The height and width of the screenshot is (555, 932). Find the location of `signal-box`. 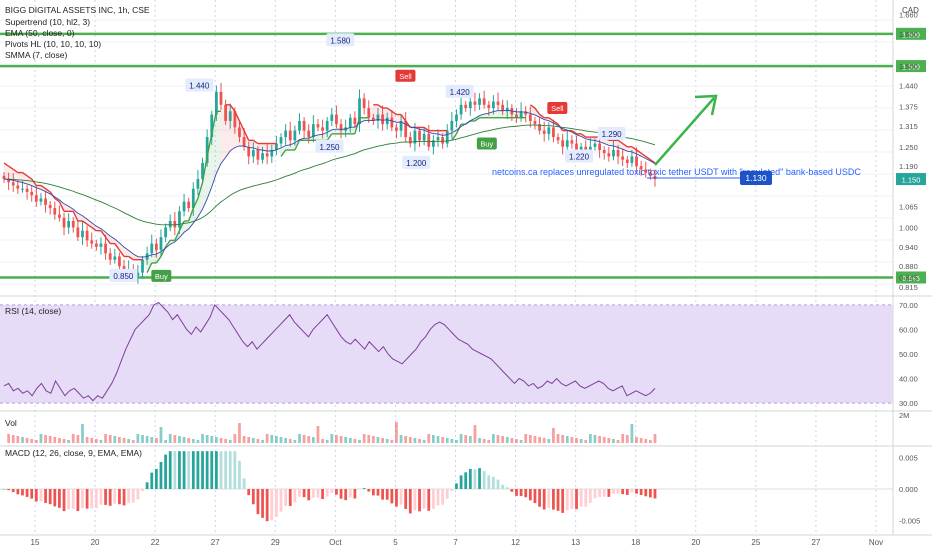

signal-box is located at coordinates (161, 275).